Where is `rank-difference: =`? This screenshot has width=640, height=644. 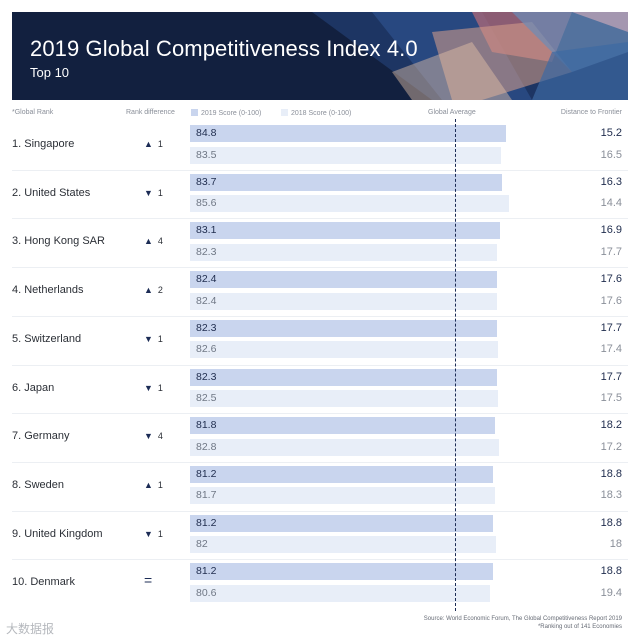 rank-difference: = is located at coordinates (148, 580).